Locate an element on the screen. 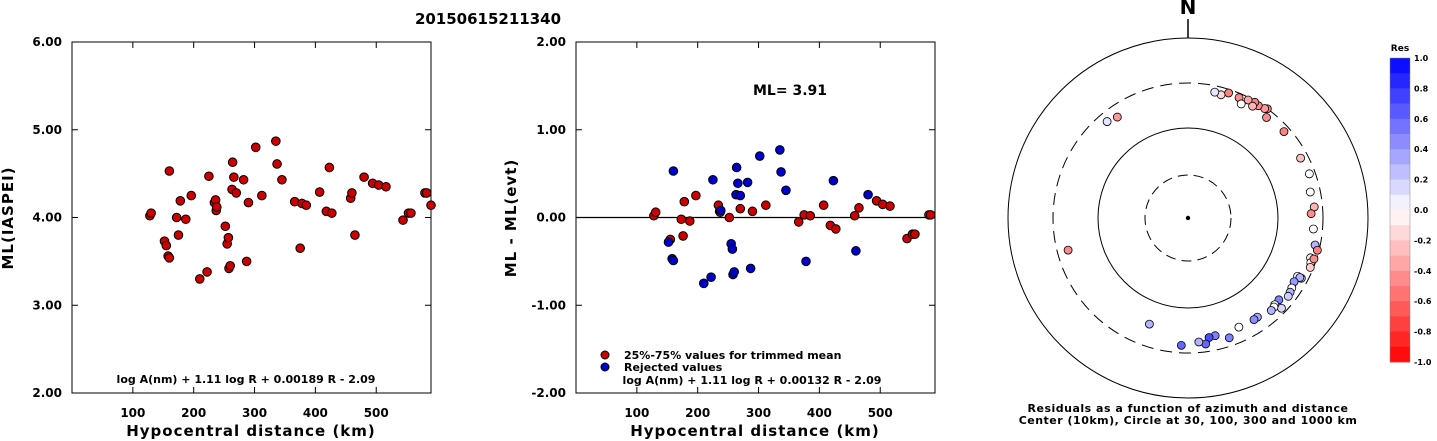 The height and width of the screenshot is (441, 1437). ring-300km is located at coordinates (1188, 218).